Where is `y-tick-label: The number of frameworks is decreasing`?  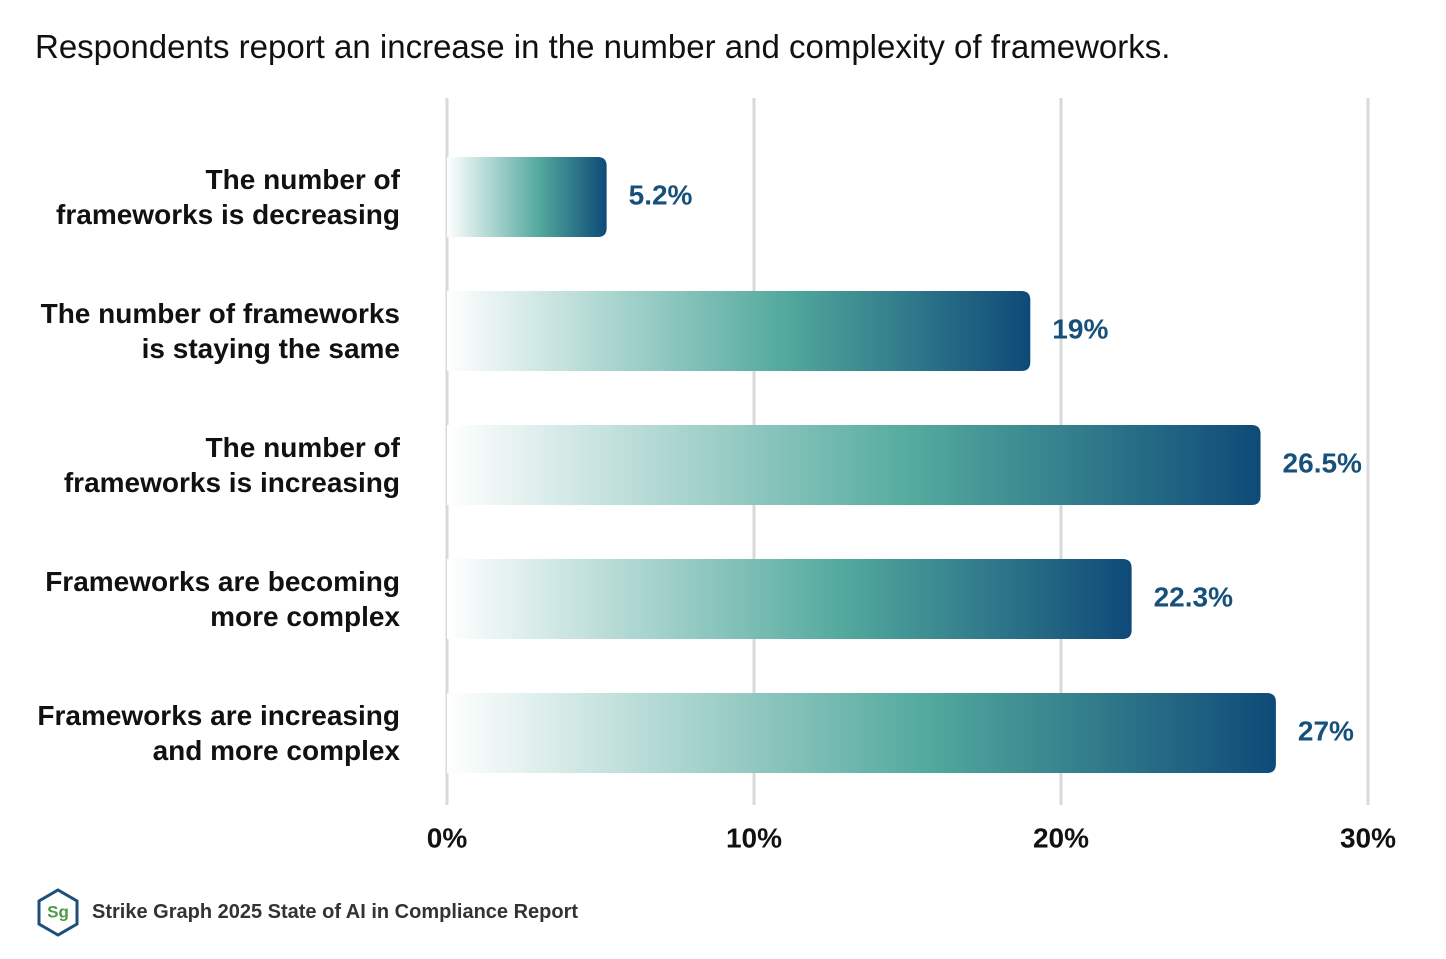
y-tick-label: The number of frameworks is decreasing is located at coordinates (228, 197).